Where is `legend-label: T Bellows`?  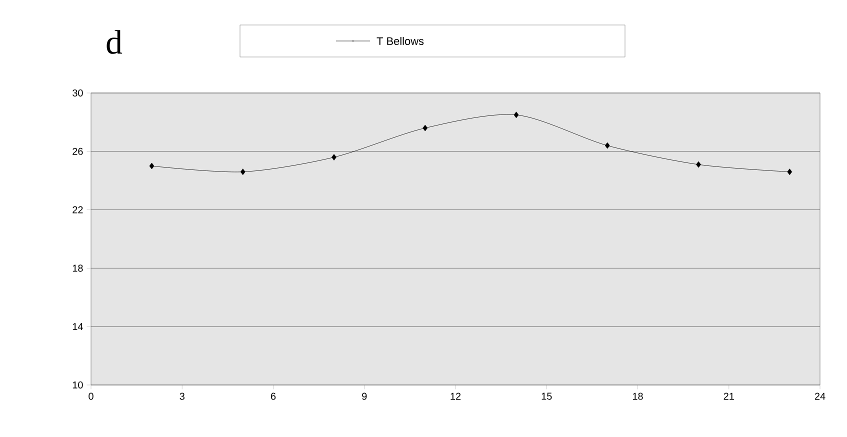 legend-label: T Bellows is located at coordinates (400, 41).